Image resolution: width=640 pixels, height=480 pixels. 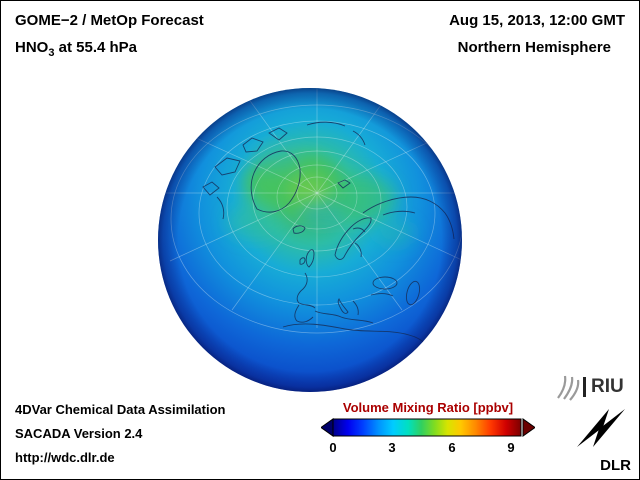 What do you see at coordinates (120, 409) in the screenshot?
I see `assimilation-label: 4DVar Chemical Data Assimilation` at bounding box center [120, 409].